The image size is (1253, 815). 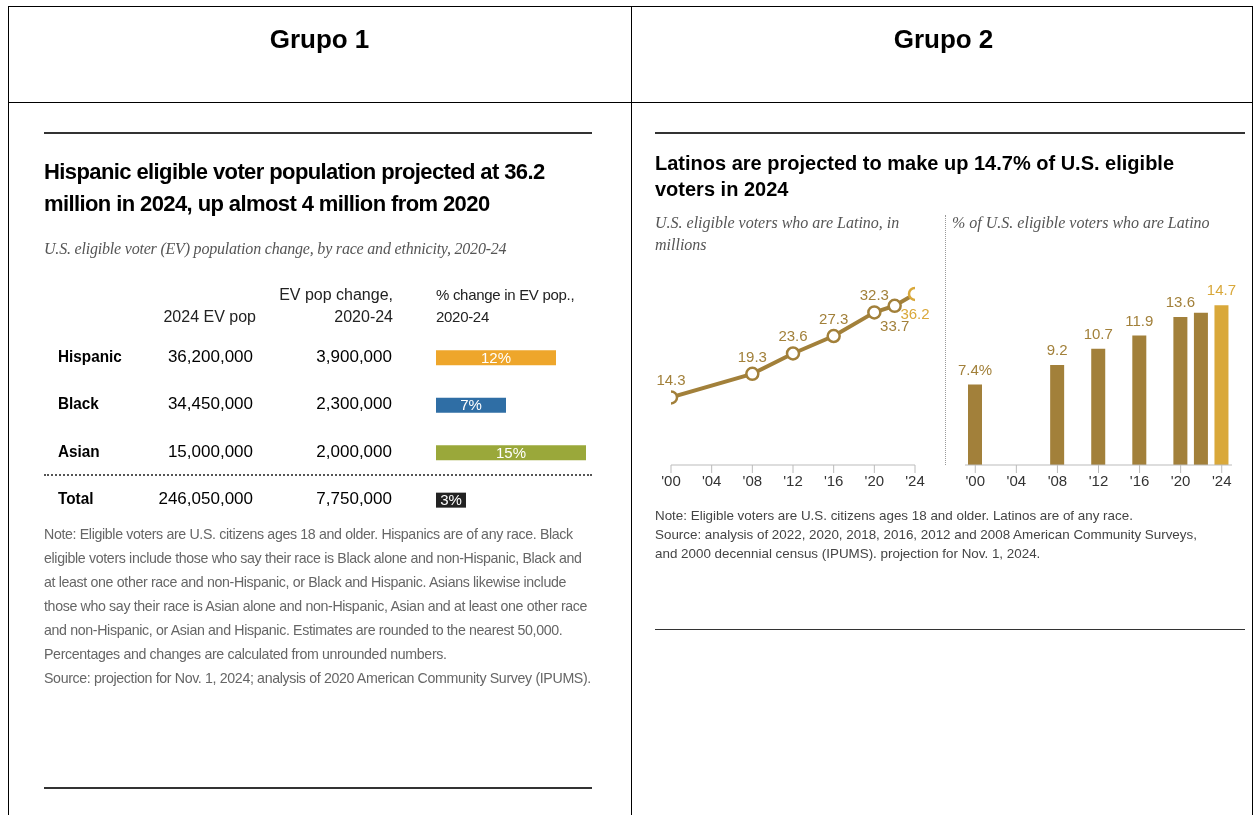 I want to click on text: Grupo 1, so click(x=319, y=39).